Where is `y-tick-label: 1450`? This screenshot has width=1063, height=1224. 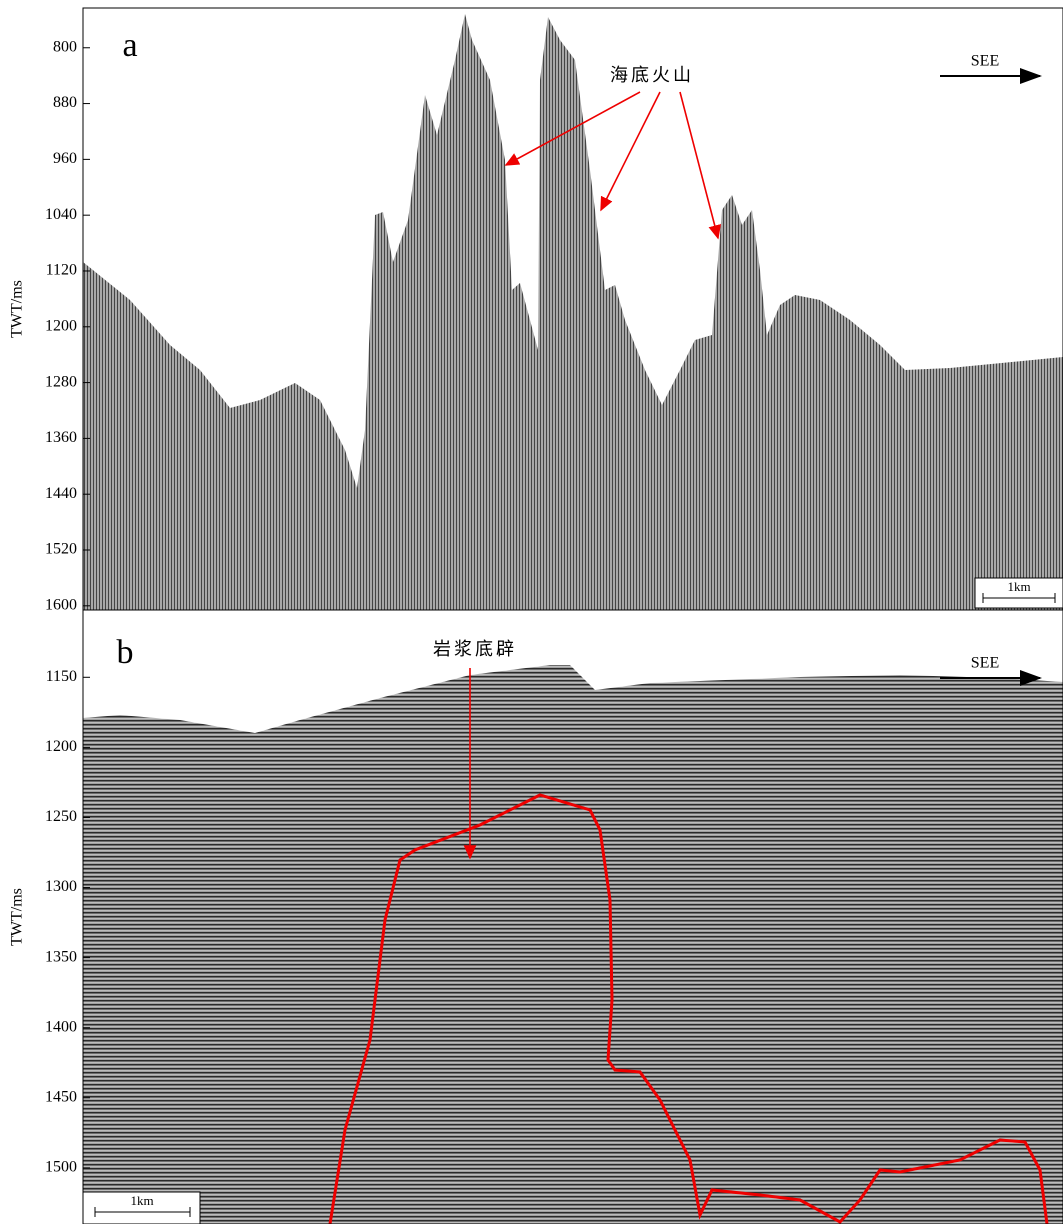 y-tick-label: 1450 is located at coordinates (61, 1097).